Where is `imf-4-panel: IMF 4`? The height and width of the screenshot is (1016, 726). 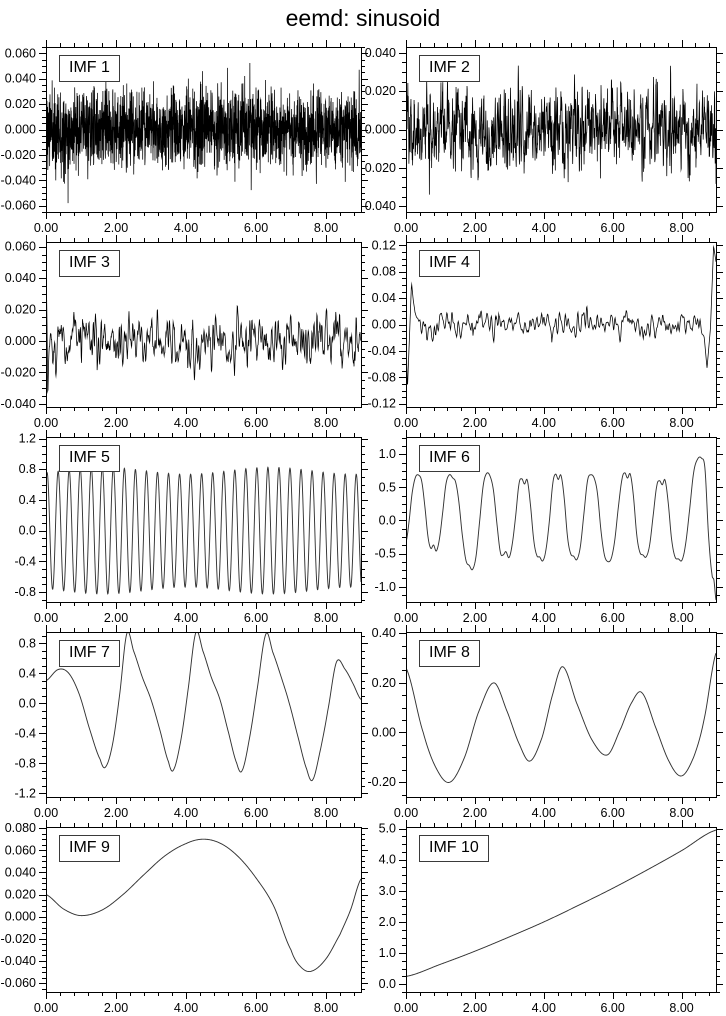
imf-4-panel: IMF 4 is located at coordinates (544, 332).